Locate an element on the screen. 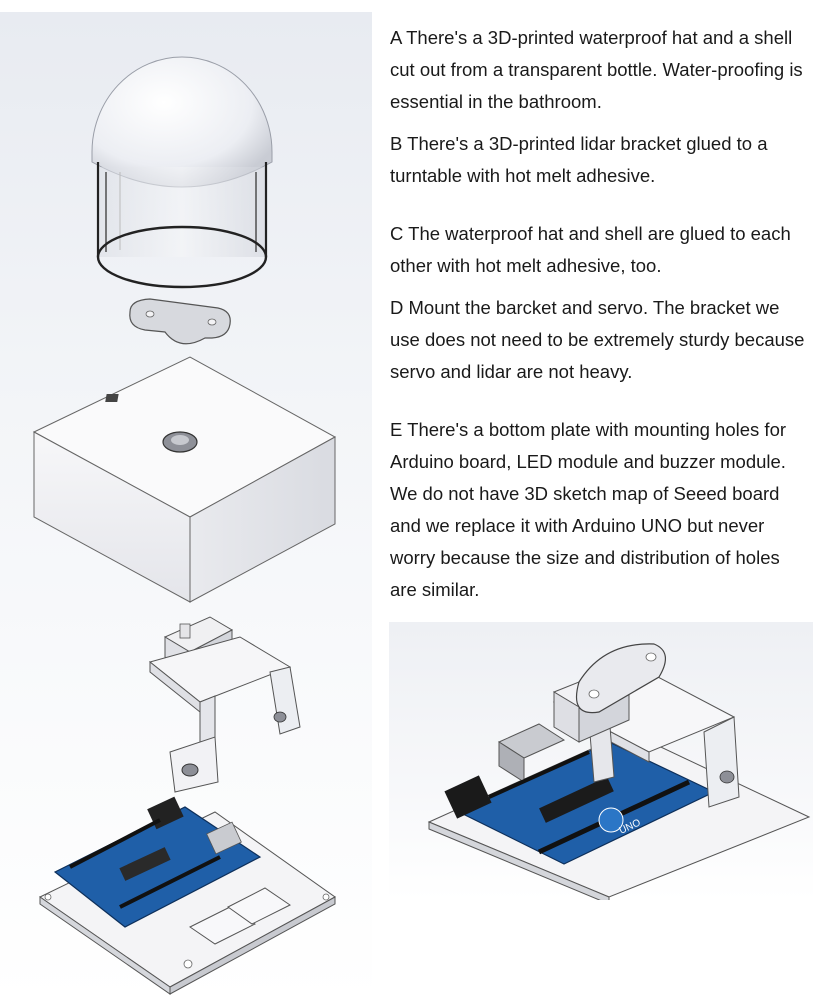 The height and width of the screenshot is (1005, 824). transparent-shell is located at coordinates (182, 225).